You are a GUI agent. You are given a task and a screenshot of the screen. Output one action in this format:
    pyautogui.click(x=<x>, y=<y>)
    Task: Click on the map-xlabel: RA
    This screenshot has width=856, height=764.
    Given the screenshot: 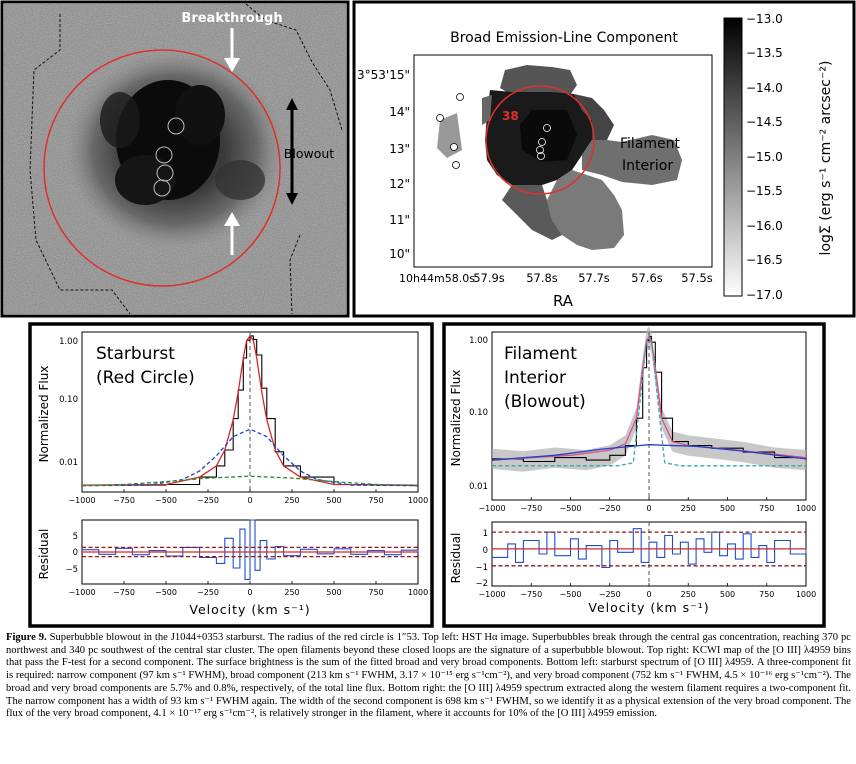 What is the action you would take?
    pyautogui.click(x=563, y=301)
    